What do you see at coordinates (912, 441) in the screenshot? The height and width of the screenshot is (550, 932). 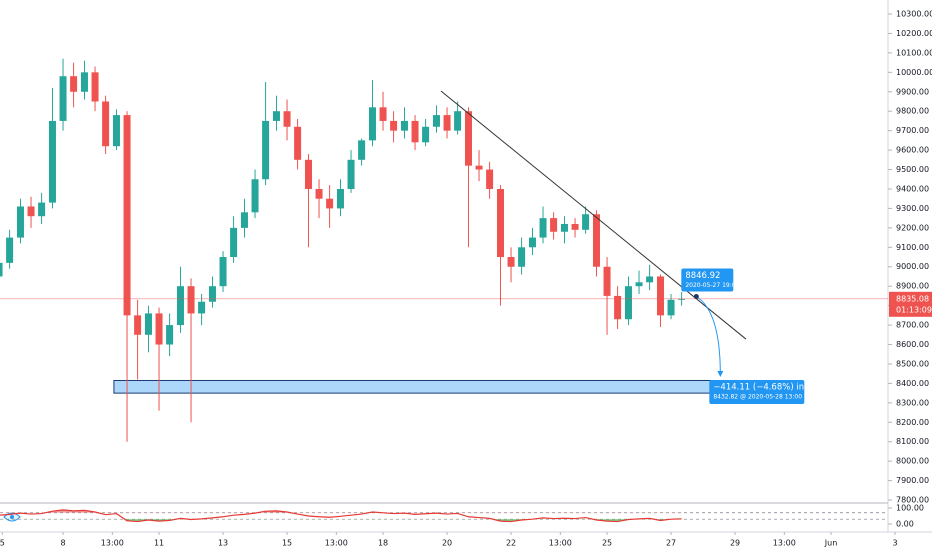 I see `y-tick-label: 8100.00` at bounding box center [912, 441].